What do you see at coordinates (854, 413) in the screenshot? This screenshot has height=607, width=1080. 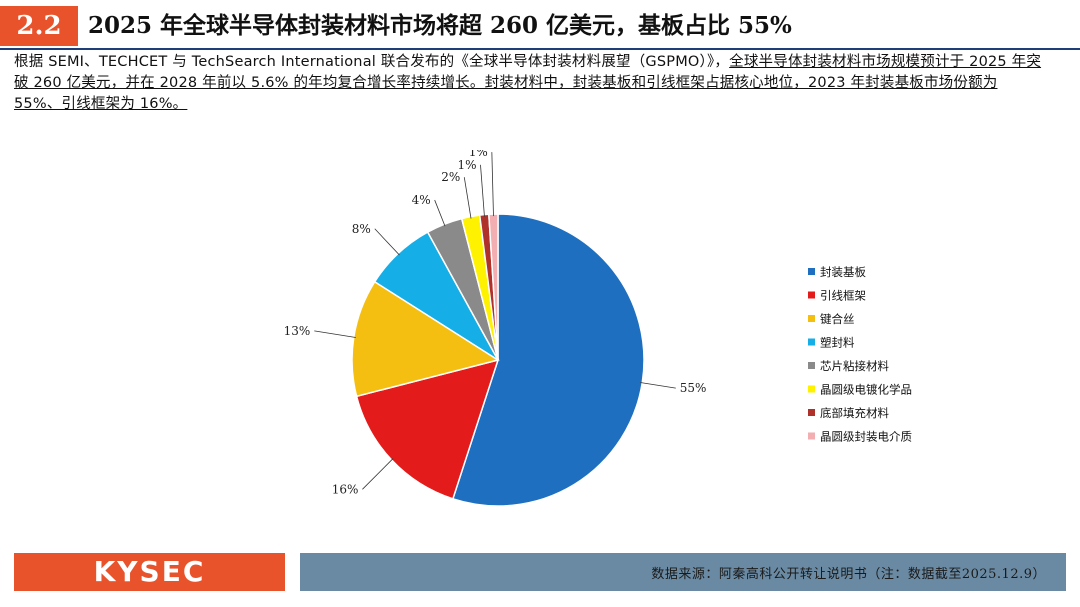 I see `legend-label: 底部填充材料` at bounding box center [854, 413].